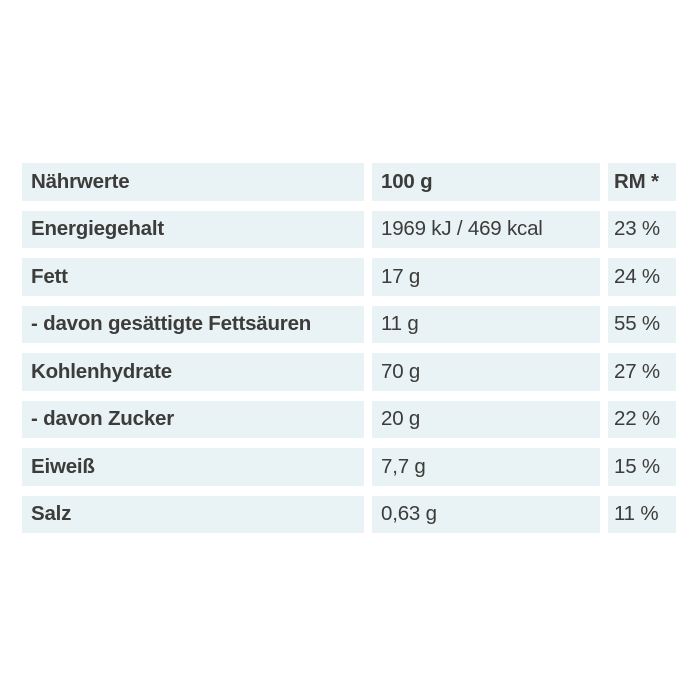 The image size is (700, 700). What do you see at coordinates (642, 277) in the screenshot?
I see `row-rm-cell: 24 %` at bounding box center [642, 277].